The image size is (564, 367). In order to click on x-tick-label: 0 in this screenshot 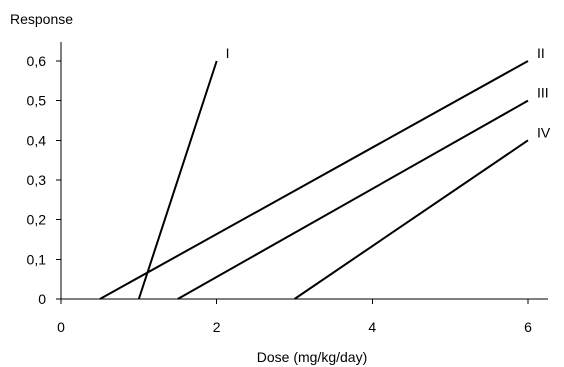, I will do `click(61, 327)`.